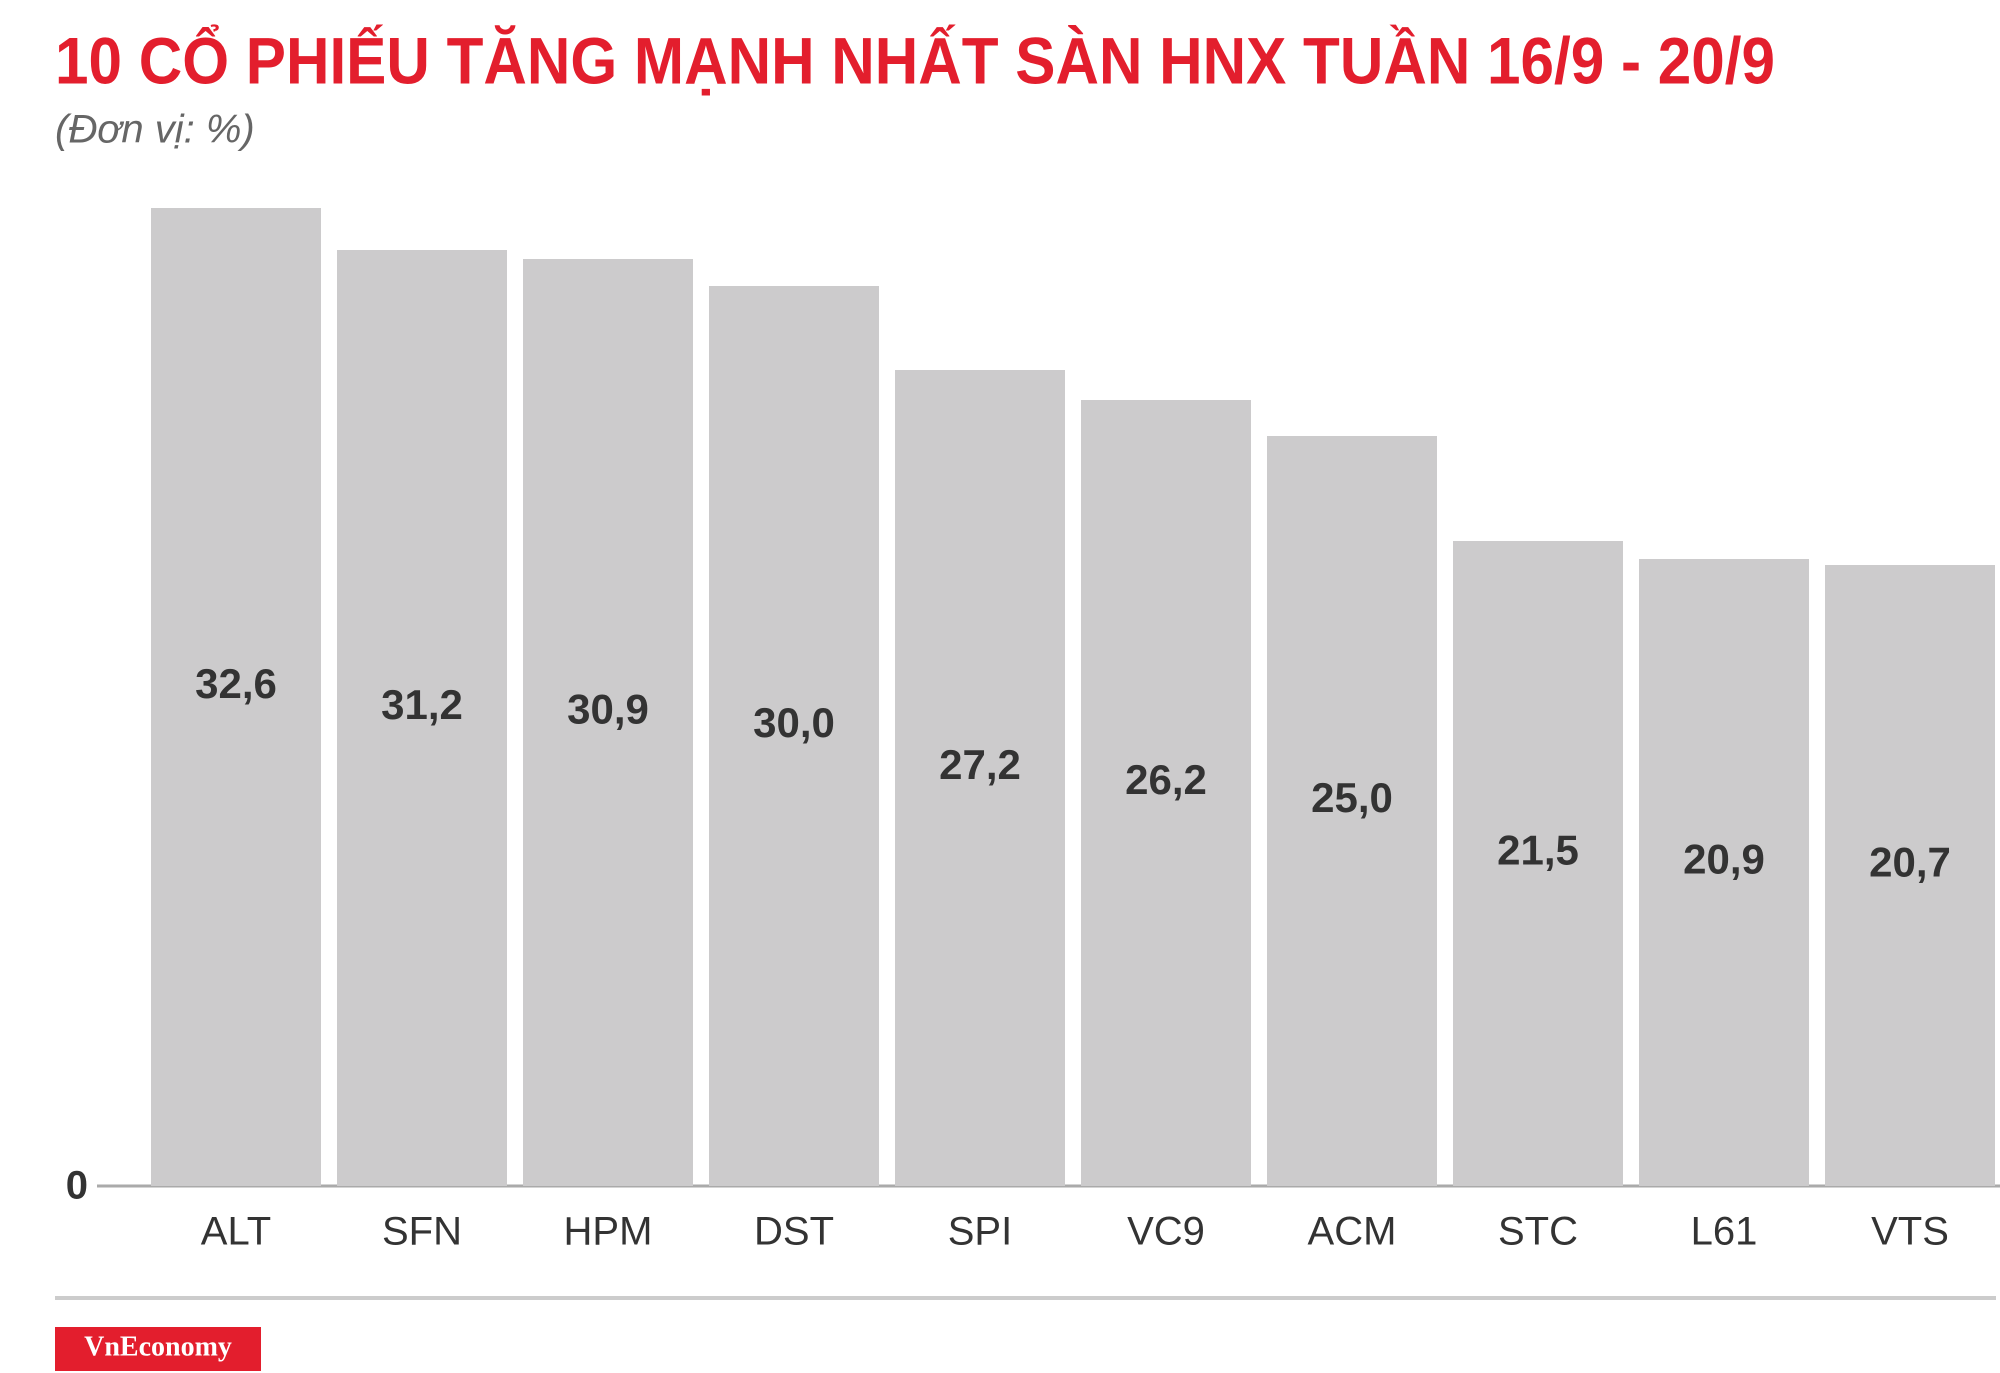 The image size is (2000, 1373). Describe the element at coordinates (1166, 779) in the screenshot. I see `value-label: 26,2` at that location.